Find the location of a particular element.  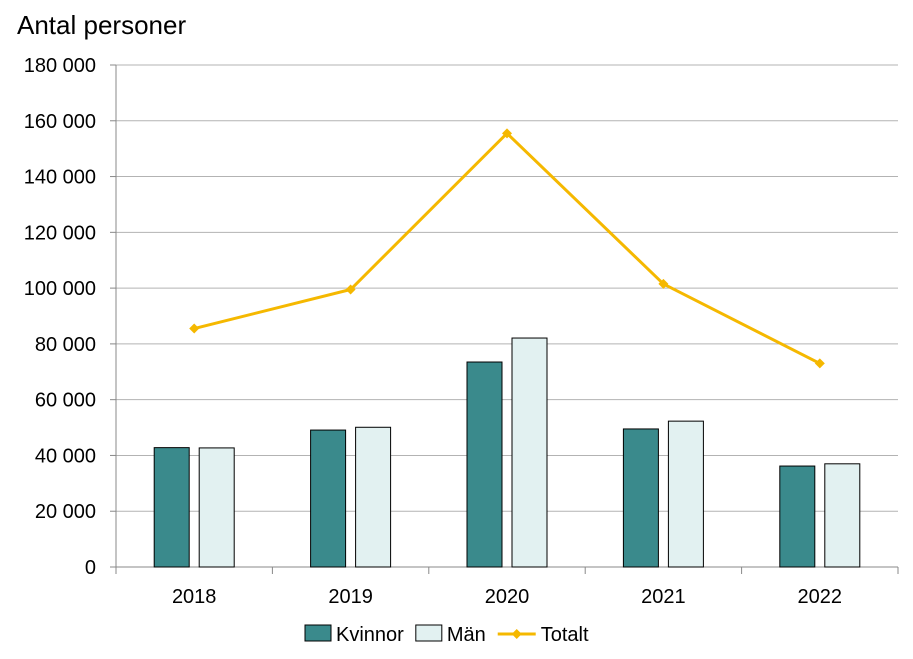

legend-label: Kvinnor is located at coordinates (370, 635).